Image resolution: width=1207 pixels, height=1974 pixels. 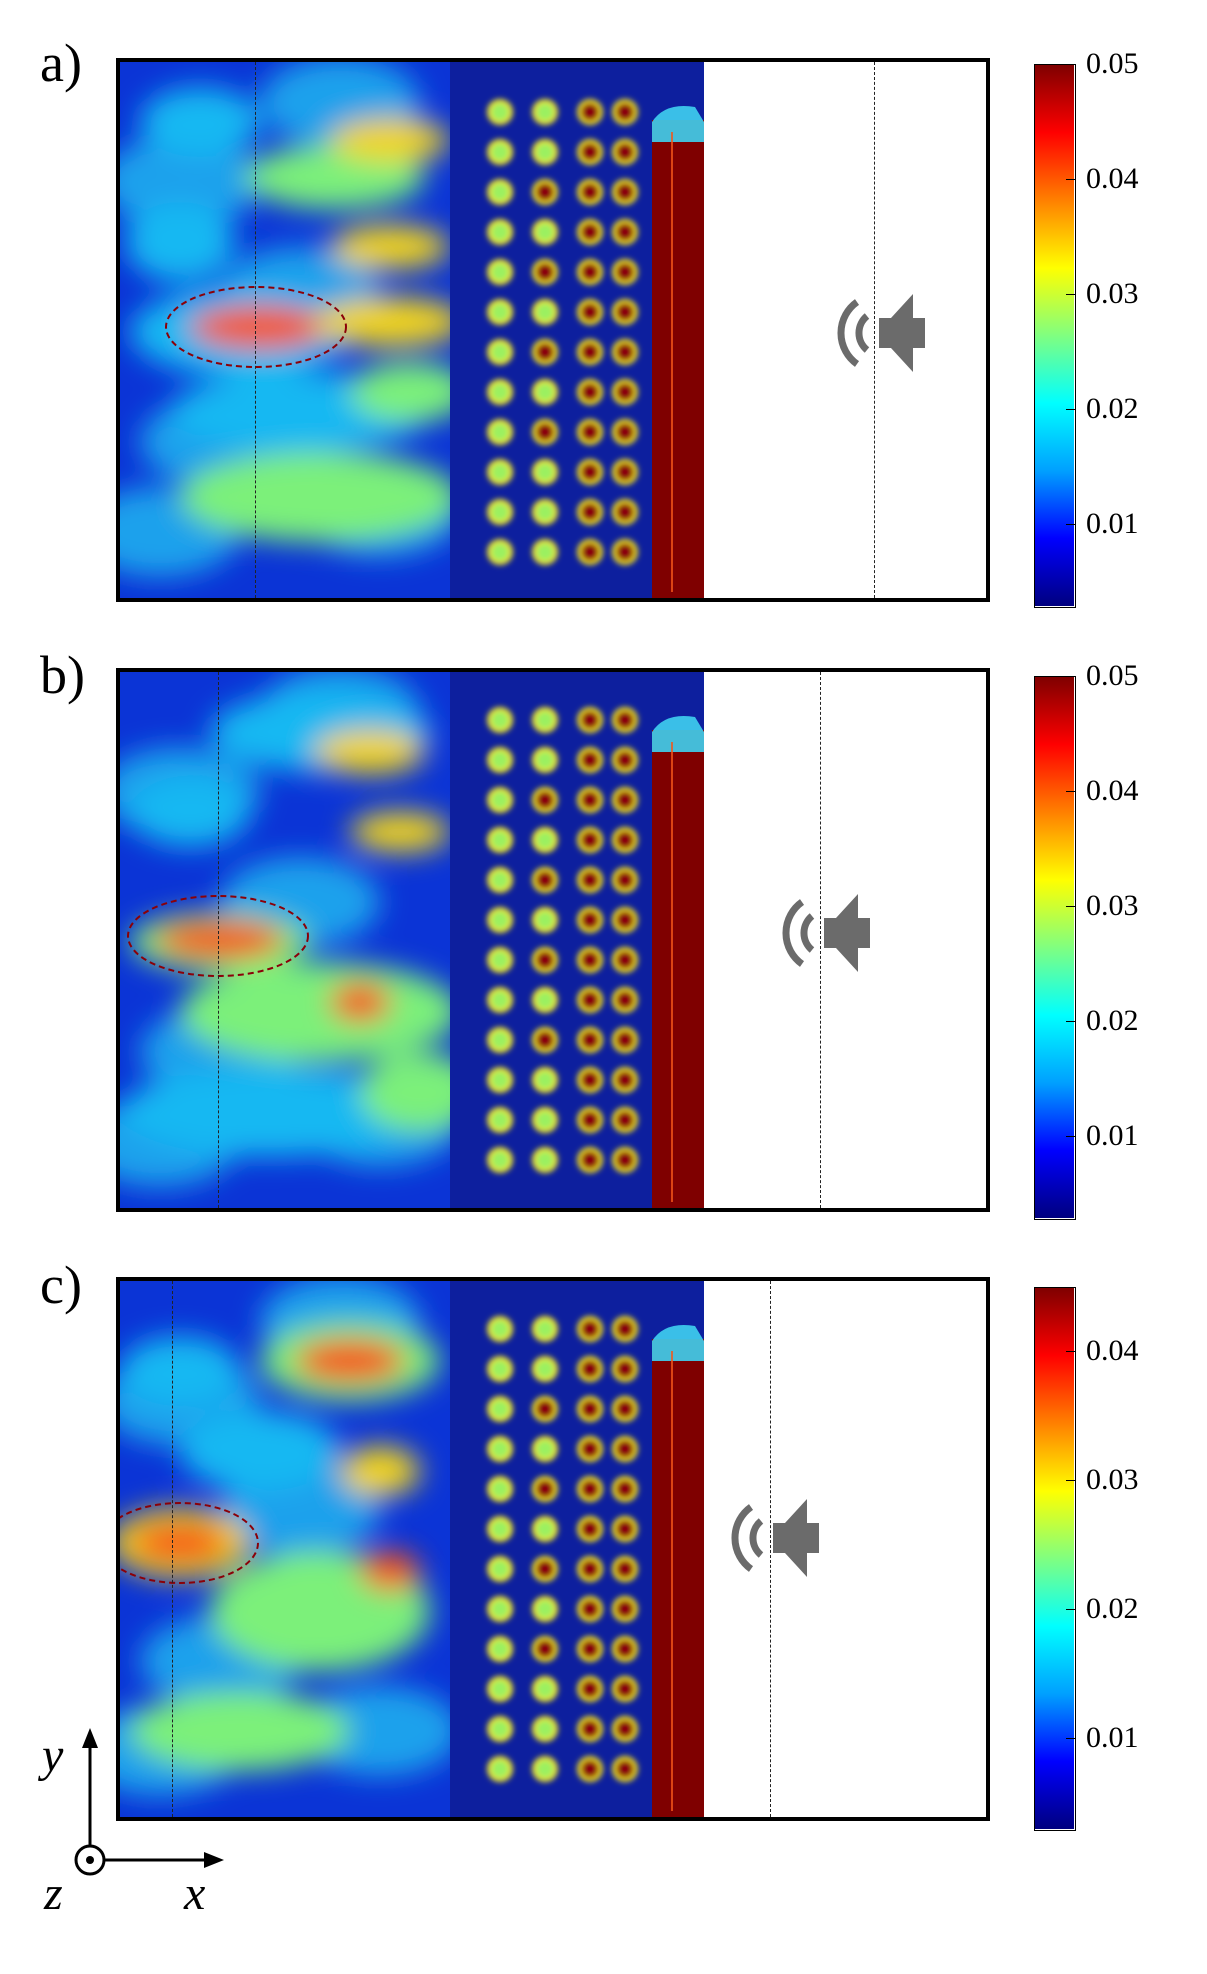 I want to click on colorbar-gradient, so click(x=1054, y=1558).